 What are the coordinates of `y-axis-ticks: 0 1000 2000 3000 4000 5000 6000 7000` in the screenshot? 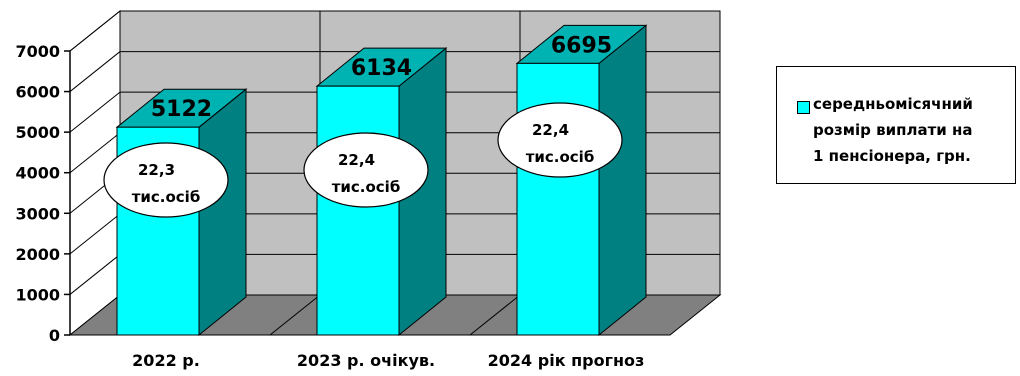 It's located at (42, 193).